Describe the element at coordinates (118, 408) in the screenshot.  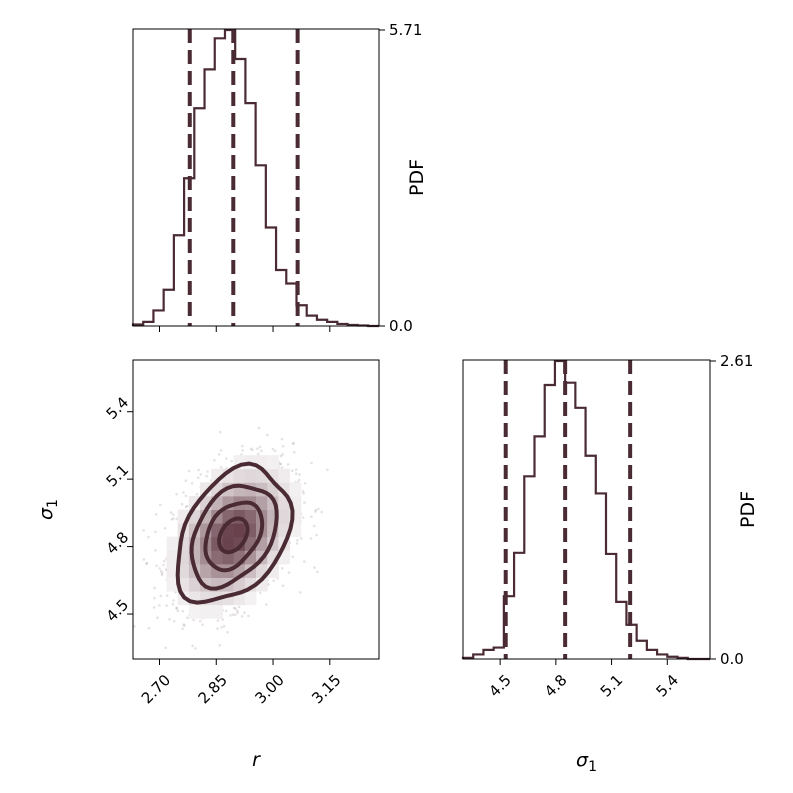
I see `density-ytick-label: 5.4` at that location.